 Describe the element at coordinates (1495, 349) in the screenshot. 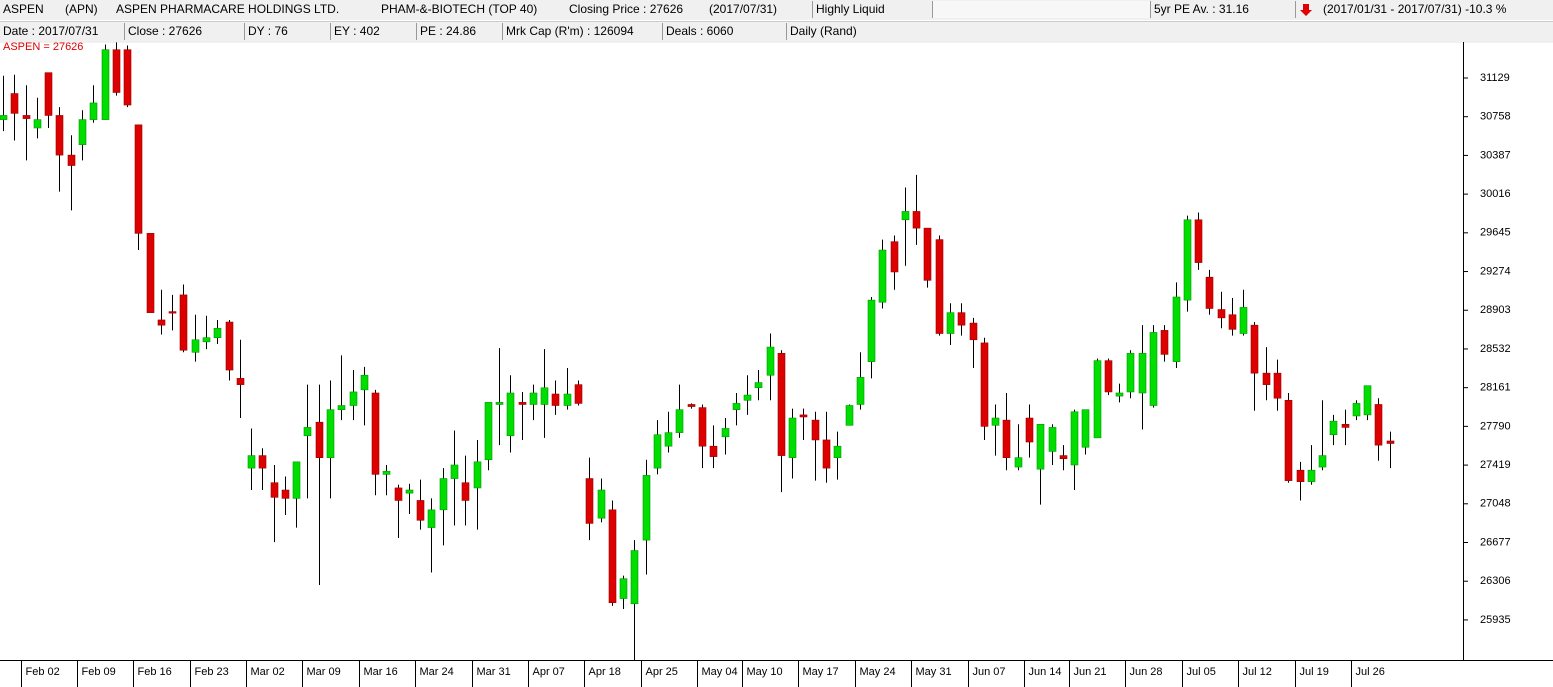

I see `y-tick-label: 28532` at that location.